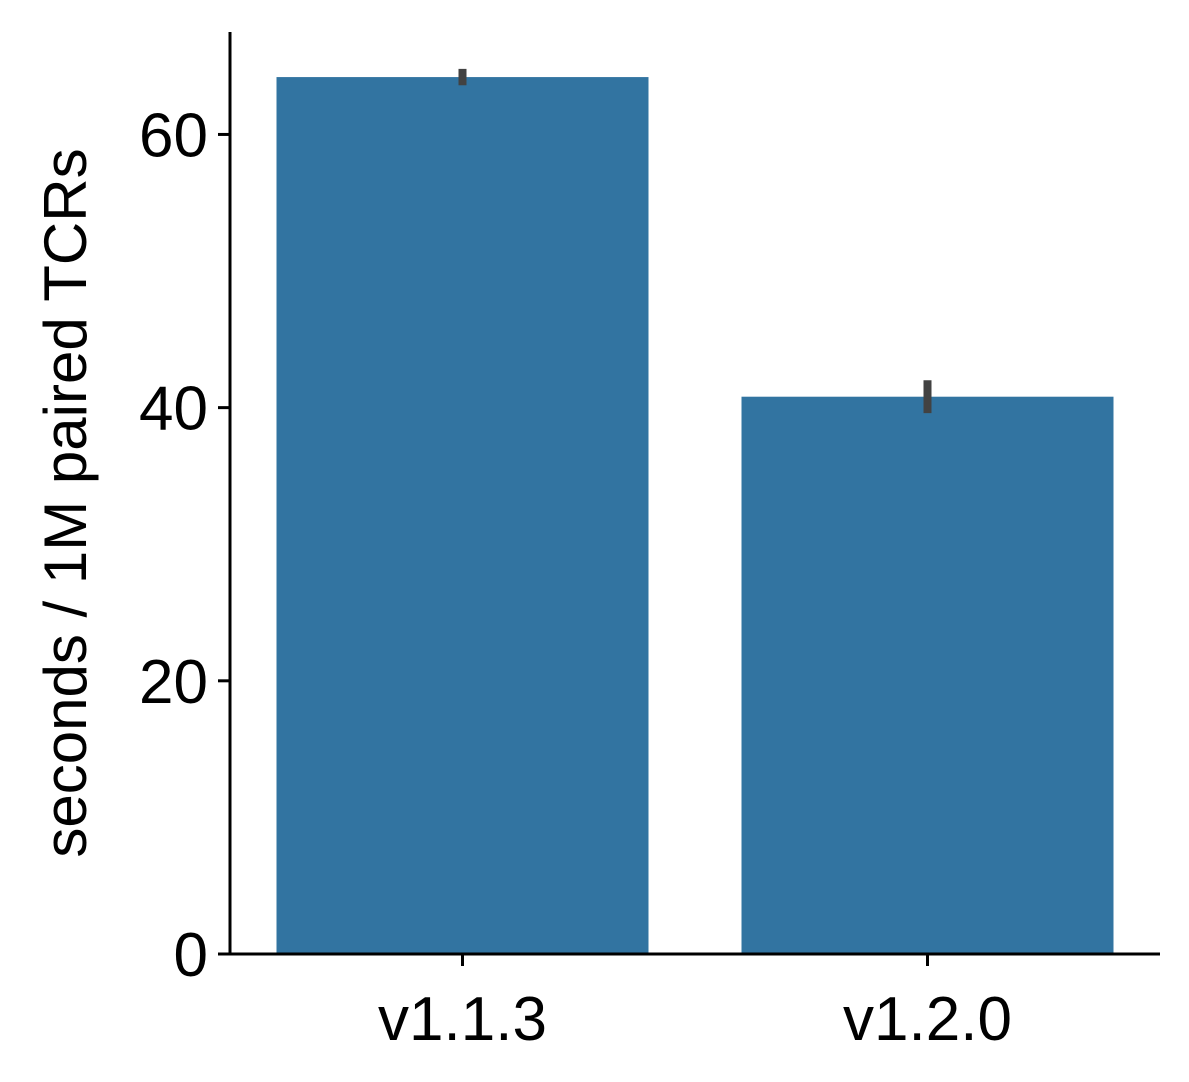  I want to click on y-tick-label: 40, so click(173, 409).